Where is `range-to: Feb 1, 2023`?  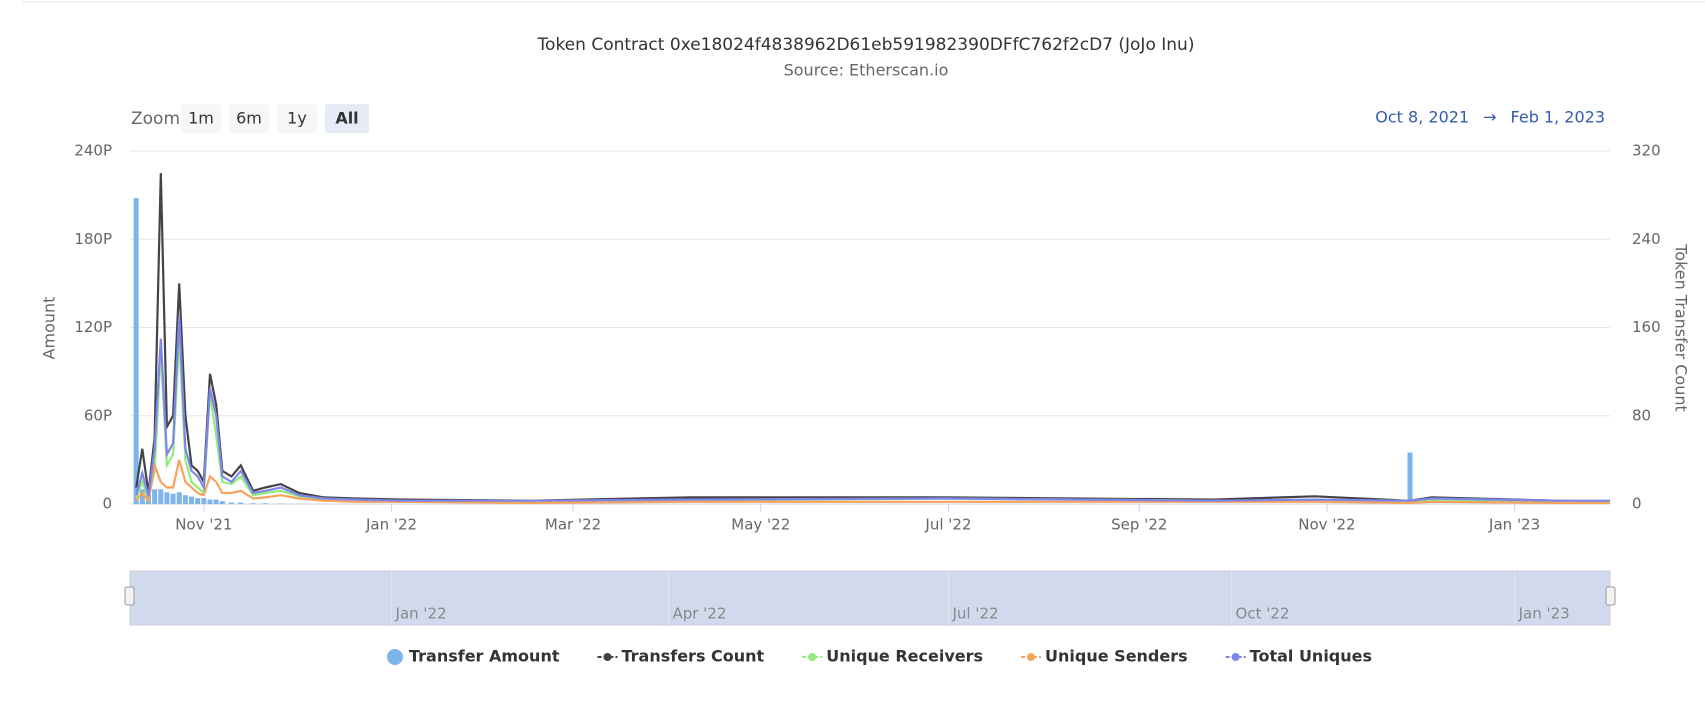 range-to: Feb 1, 2023 is located at coordinates (1558, 117).